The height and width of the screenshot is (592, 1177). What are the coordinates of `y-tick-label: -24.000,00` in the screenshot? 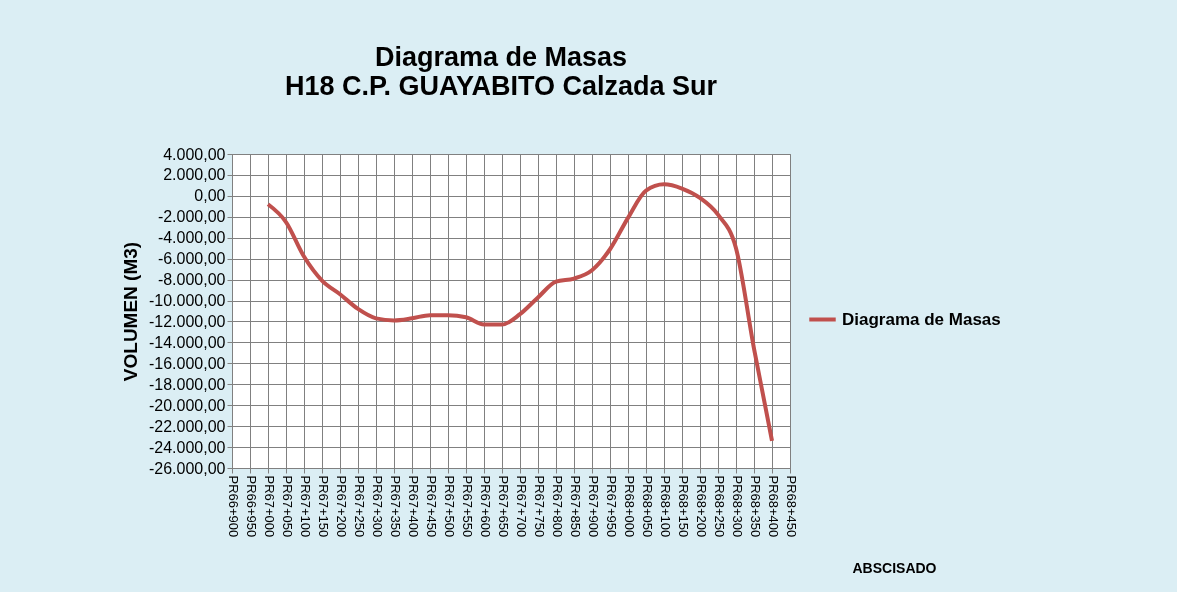 It's located at (187, 447).